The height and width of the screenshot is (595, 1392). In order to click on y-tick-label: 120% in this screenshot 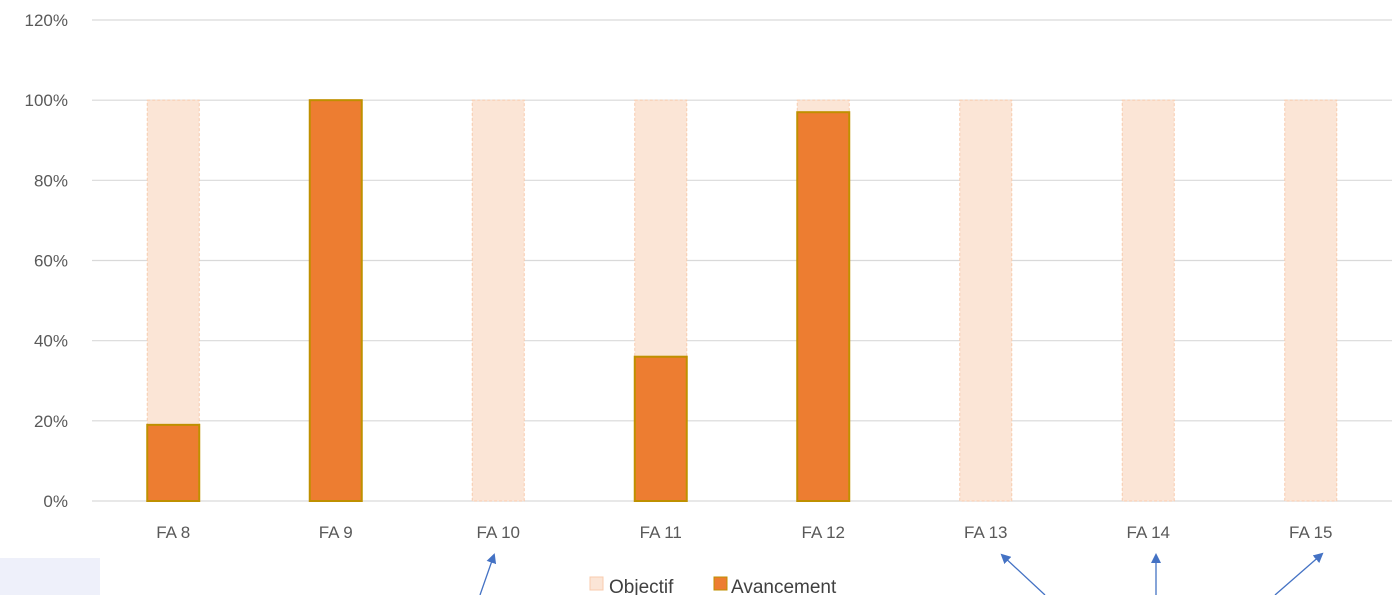, I will do `click(46, 20)`.